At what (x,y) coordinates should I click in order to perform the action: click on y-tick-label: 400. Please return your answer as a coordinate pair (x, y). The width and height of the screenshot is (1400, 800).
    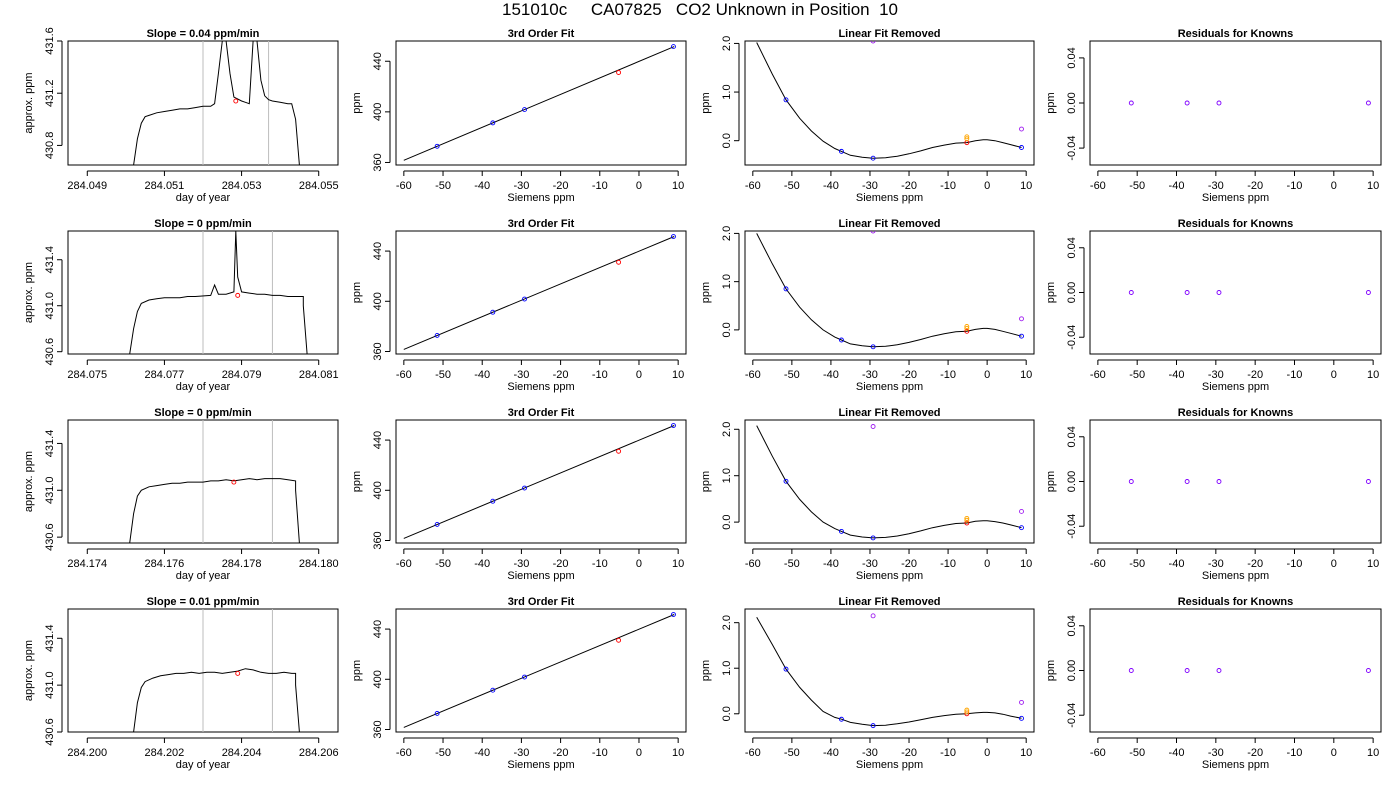
    Looking at the image, I should click on (378, 301).